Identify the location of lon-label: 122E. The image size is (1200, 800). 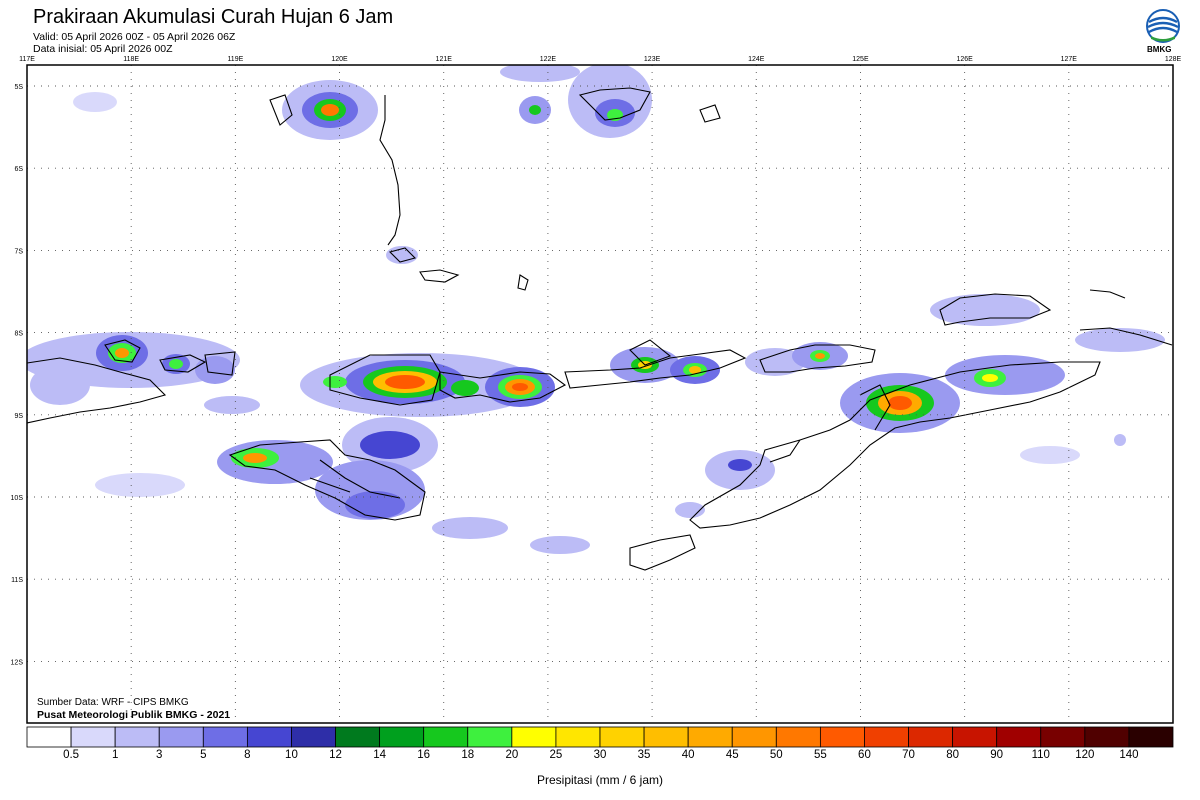
(548, 59).